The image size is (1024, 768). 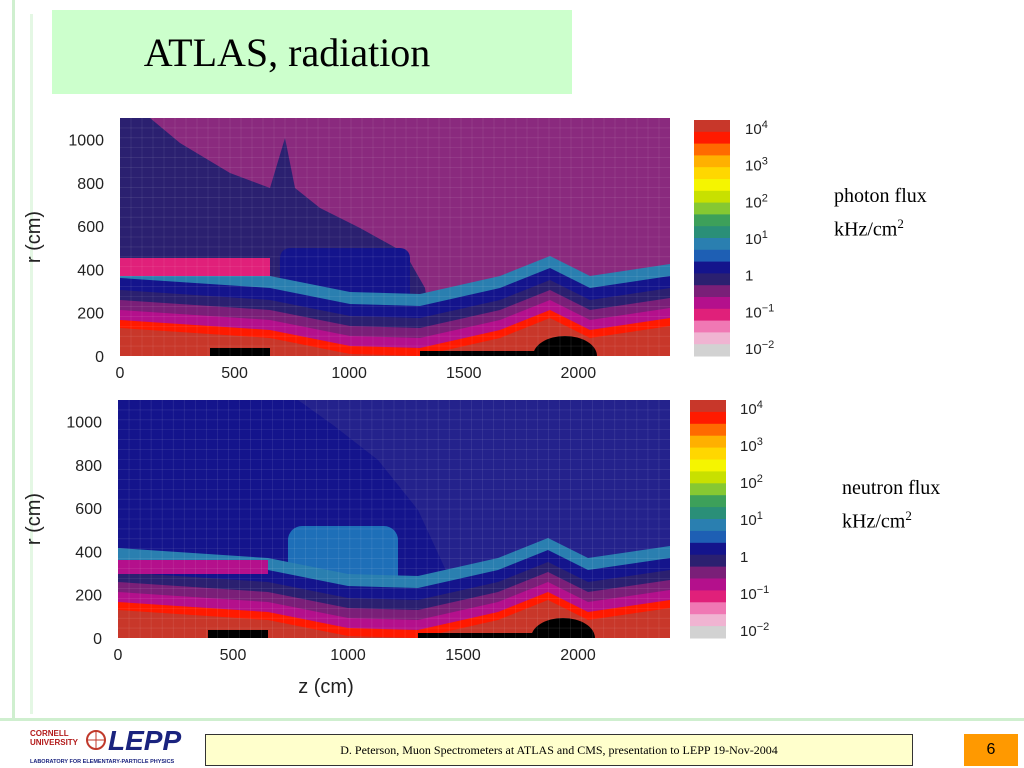 What do you see at coordinates (394, 619) in the screenshot?
I see `heatmap-band` at bounding box center [394, 619].